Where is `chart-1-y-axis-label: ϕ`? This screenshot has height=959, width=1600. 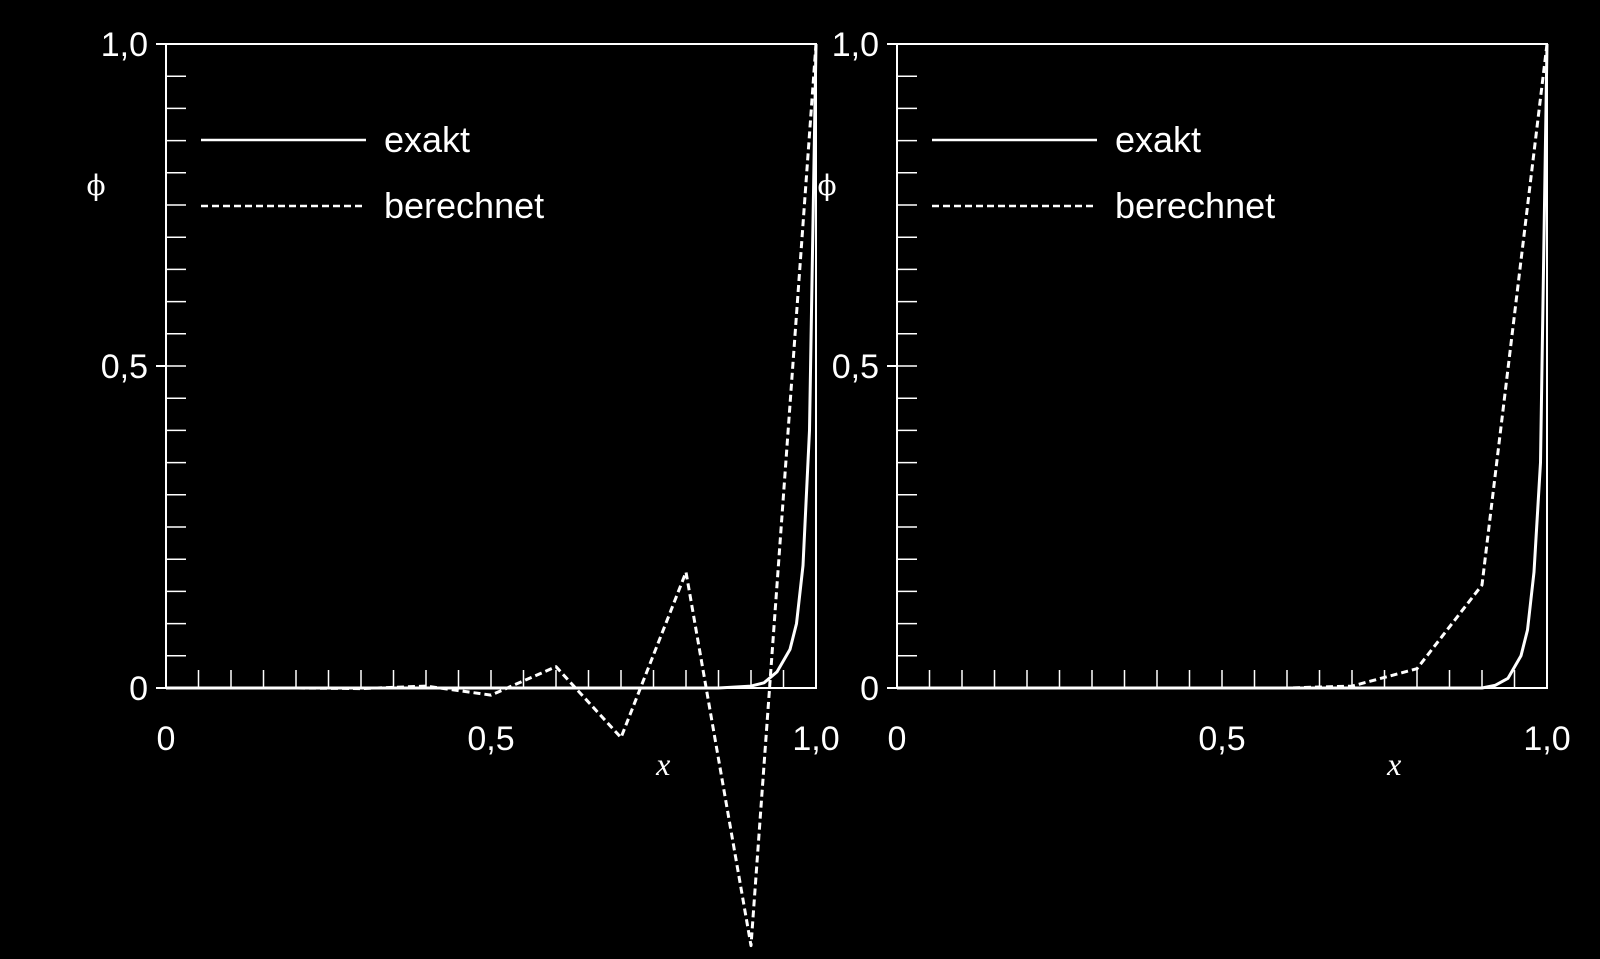
chart-1-y-axis-label: ϕ is located at coordinates (95, 185).